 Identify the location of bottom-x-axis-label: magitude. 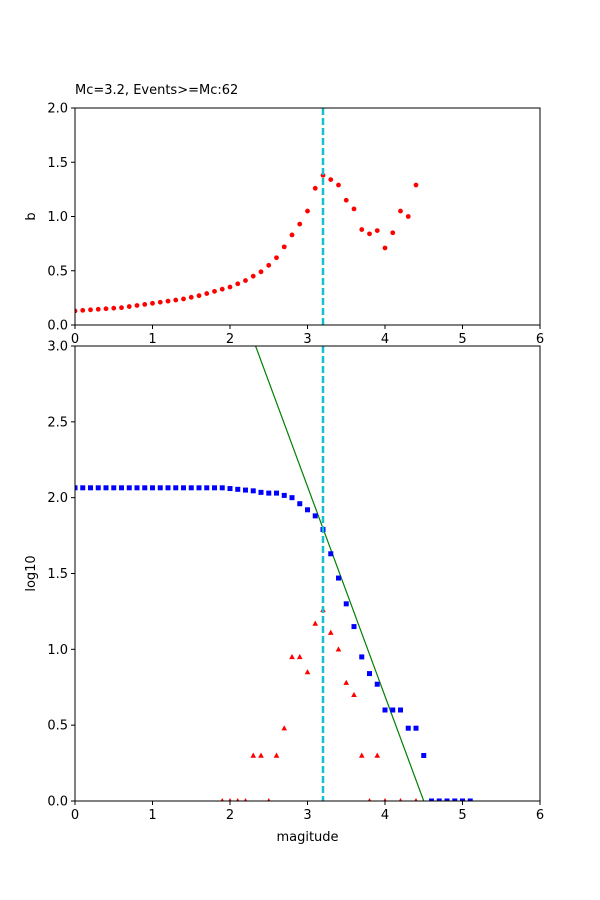
(307, 837).